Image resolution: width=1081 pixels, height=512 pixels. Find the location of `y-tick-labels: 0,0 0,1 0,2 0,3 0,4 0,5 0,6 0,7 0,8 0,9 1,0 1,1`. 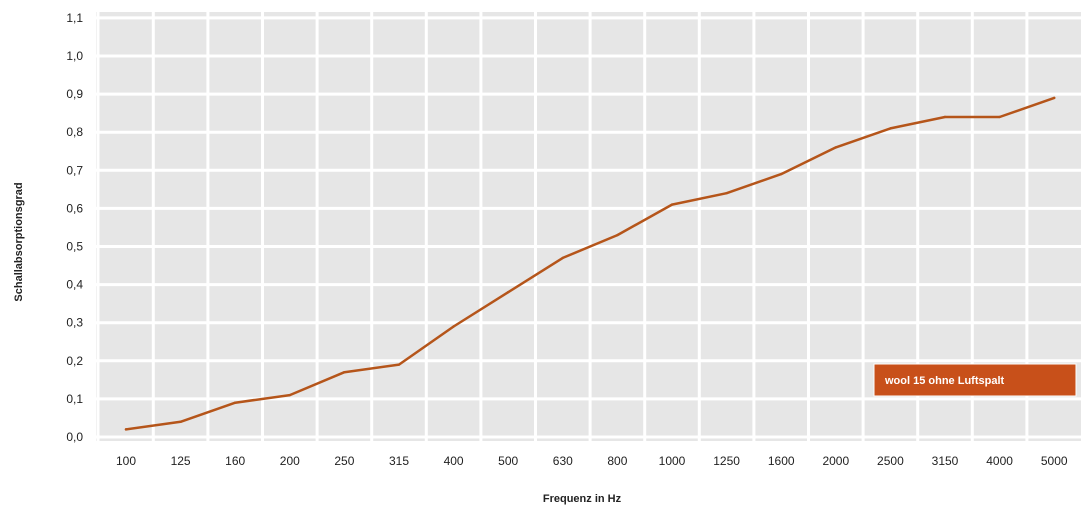

y-tick-labels: 0,0 0,1 0,2 0,3 0,4 0,5 0,6 0,7 0,8 0,9 1,0 1,1 is located at coordinates (74, 227).